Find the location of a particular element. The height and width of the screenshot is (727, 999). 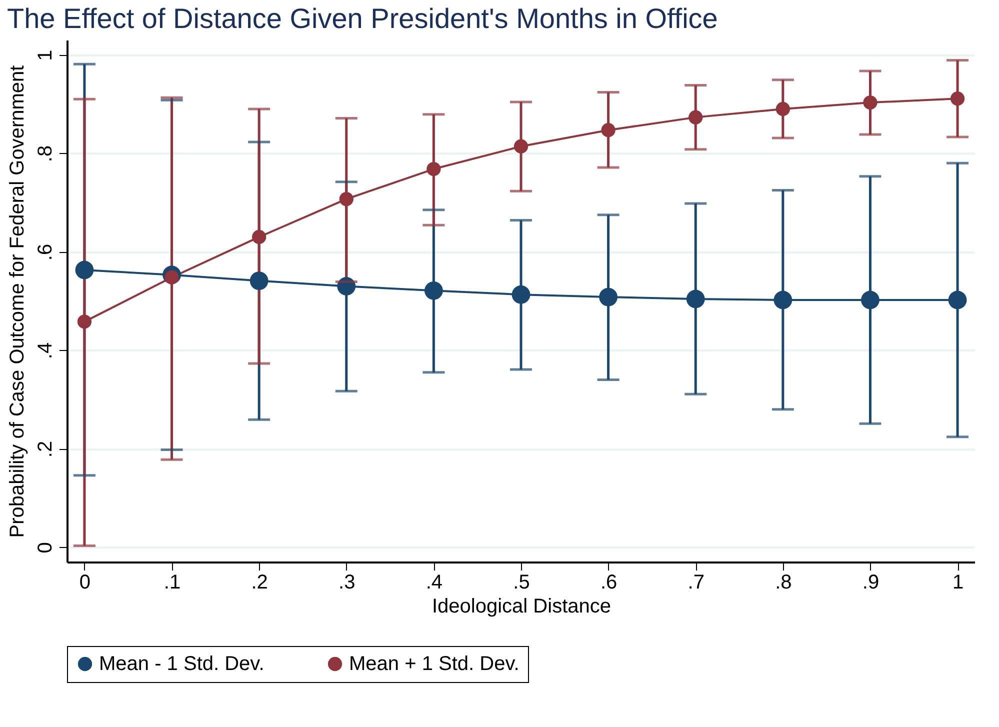

x-tick-label: .7 is located at coordinates (696, 583).